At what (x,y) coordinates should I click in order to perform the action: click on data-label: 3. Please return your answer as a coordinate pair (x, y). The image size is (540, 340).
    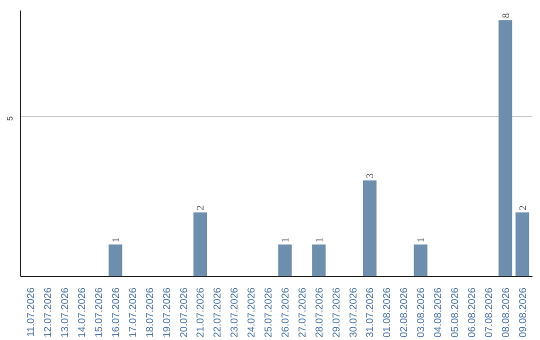
    Looking at the image, I should click on (370, 175).